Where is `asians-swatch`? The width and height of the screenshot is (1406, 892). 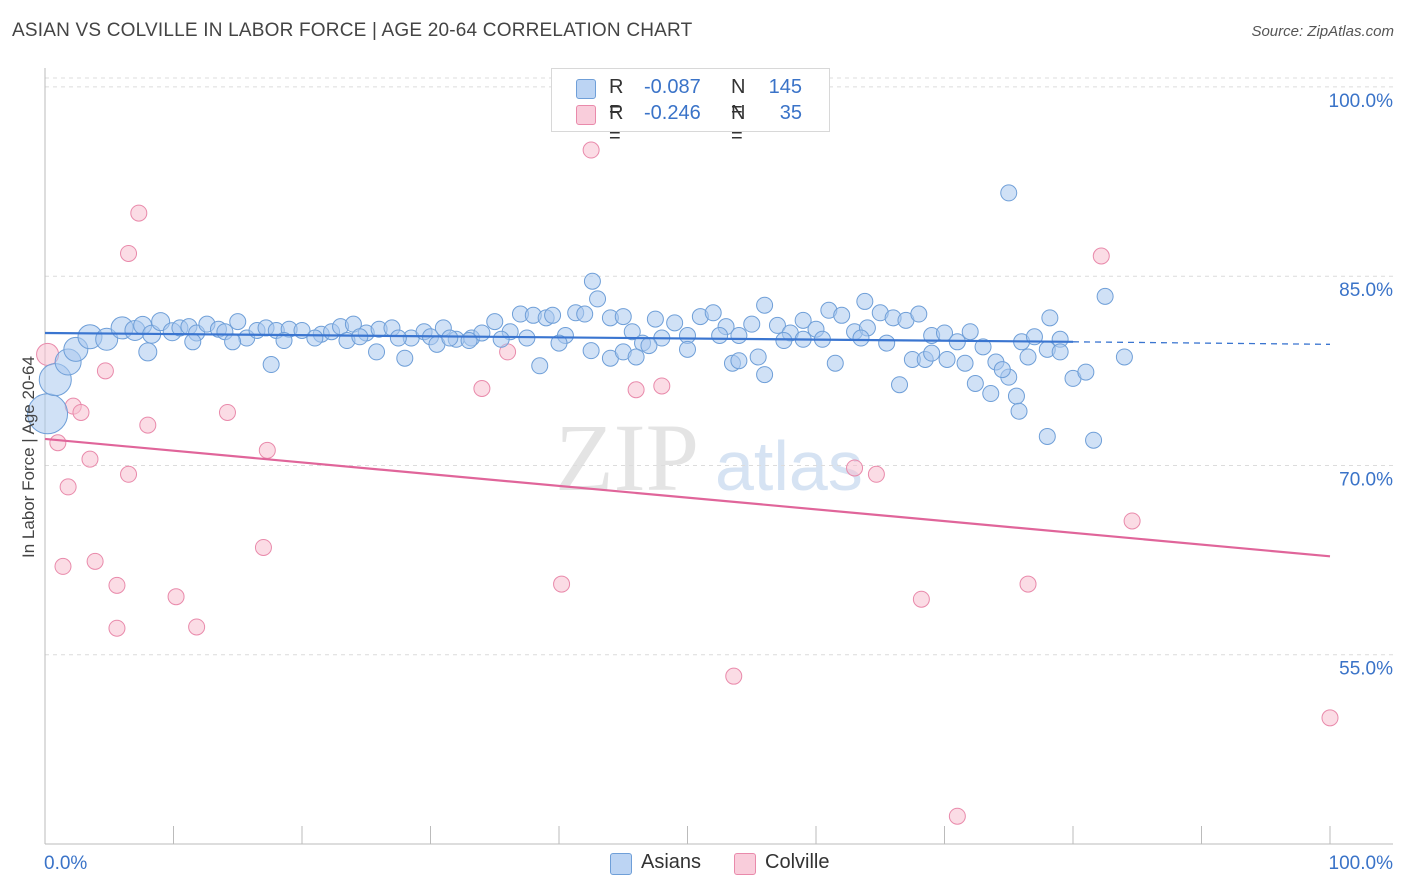 asians-swatch is located at coordinates (586, 89).